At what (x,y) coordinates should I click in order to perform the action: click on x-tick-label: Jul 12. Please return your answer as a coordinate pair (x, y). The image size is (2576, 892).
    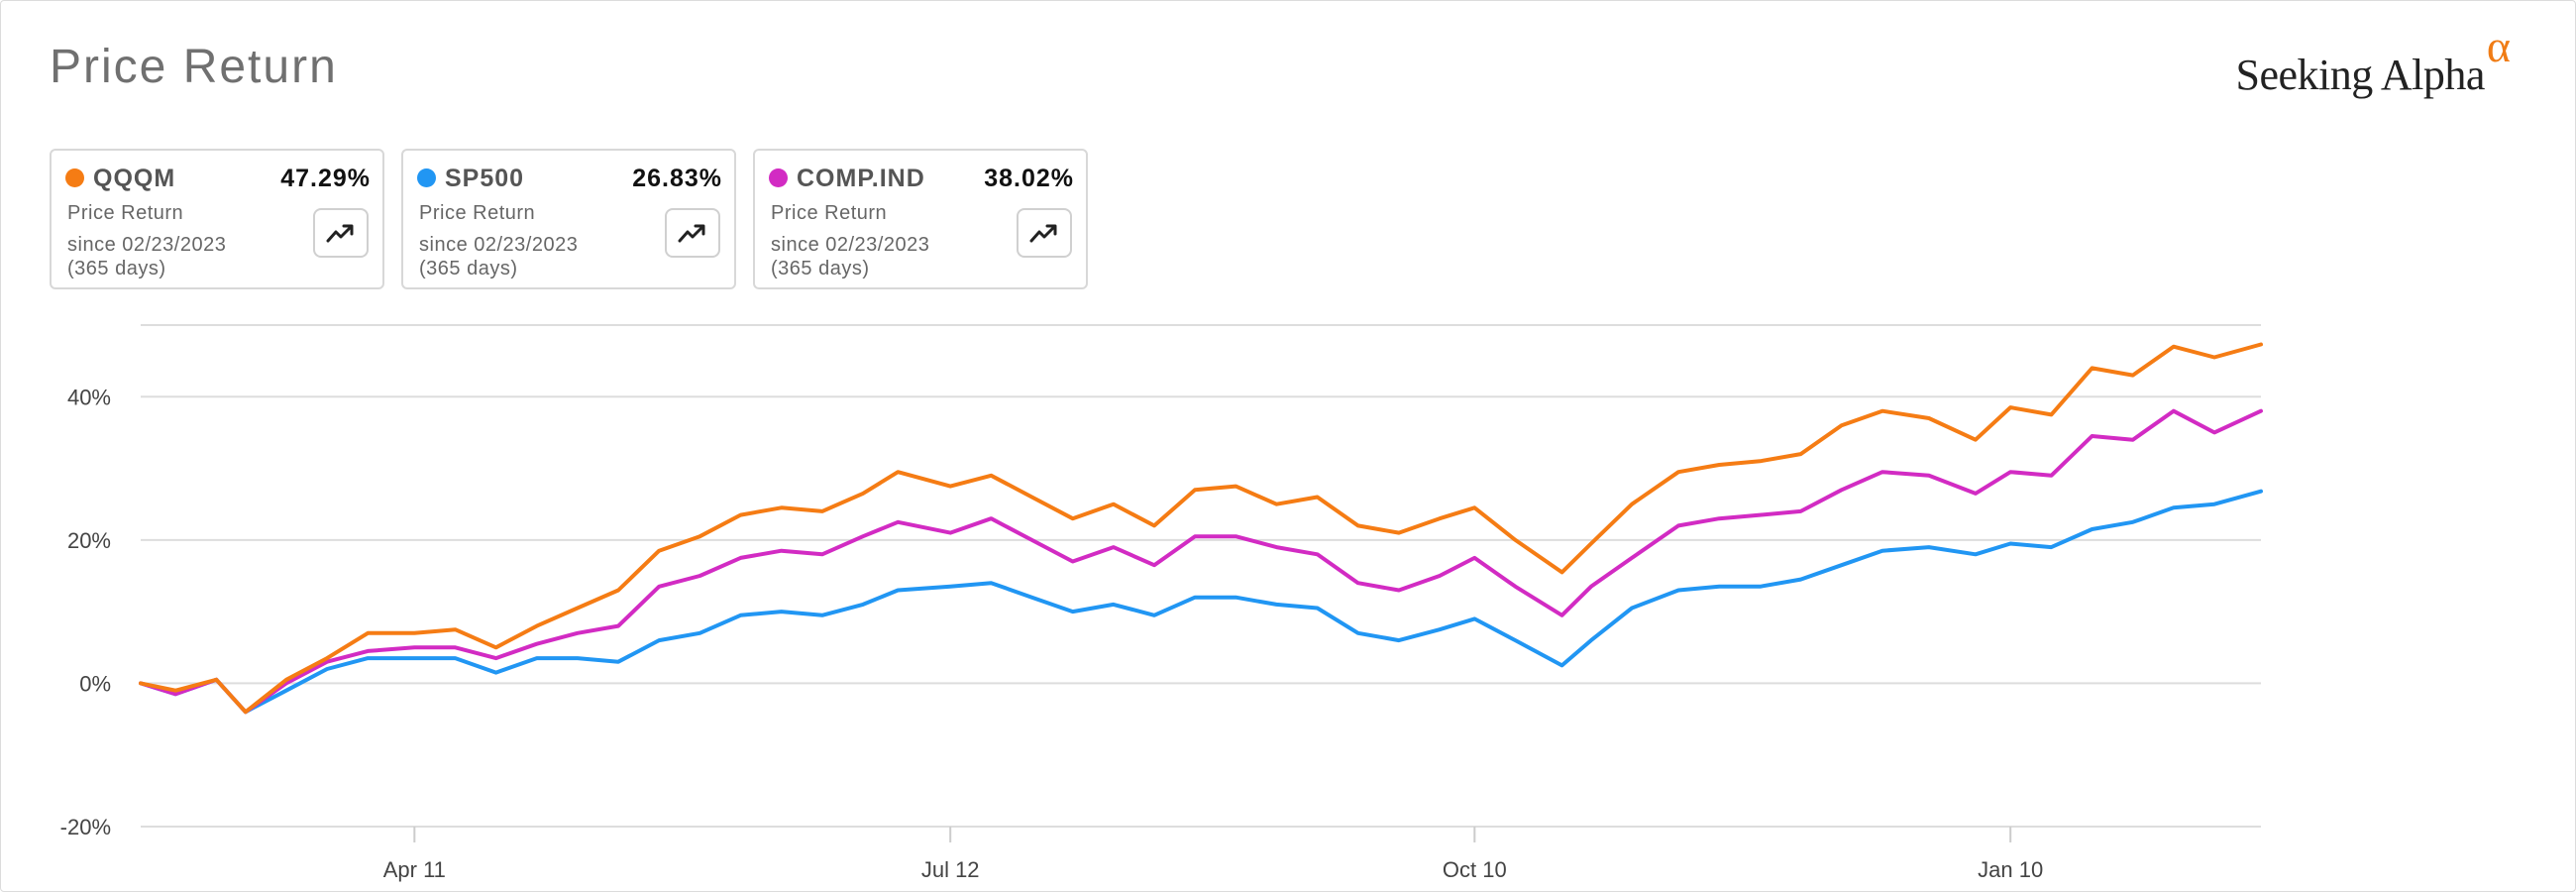
    Looking at the image, I should click on (951, 869).